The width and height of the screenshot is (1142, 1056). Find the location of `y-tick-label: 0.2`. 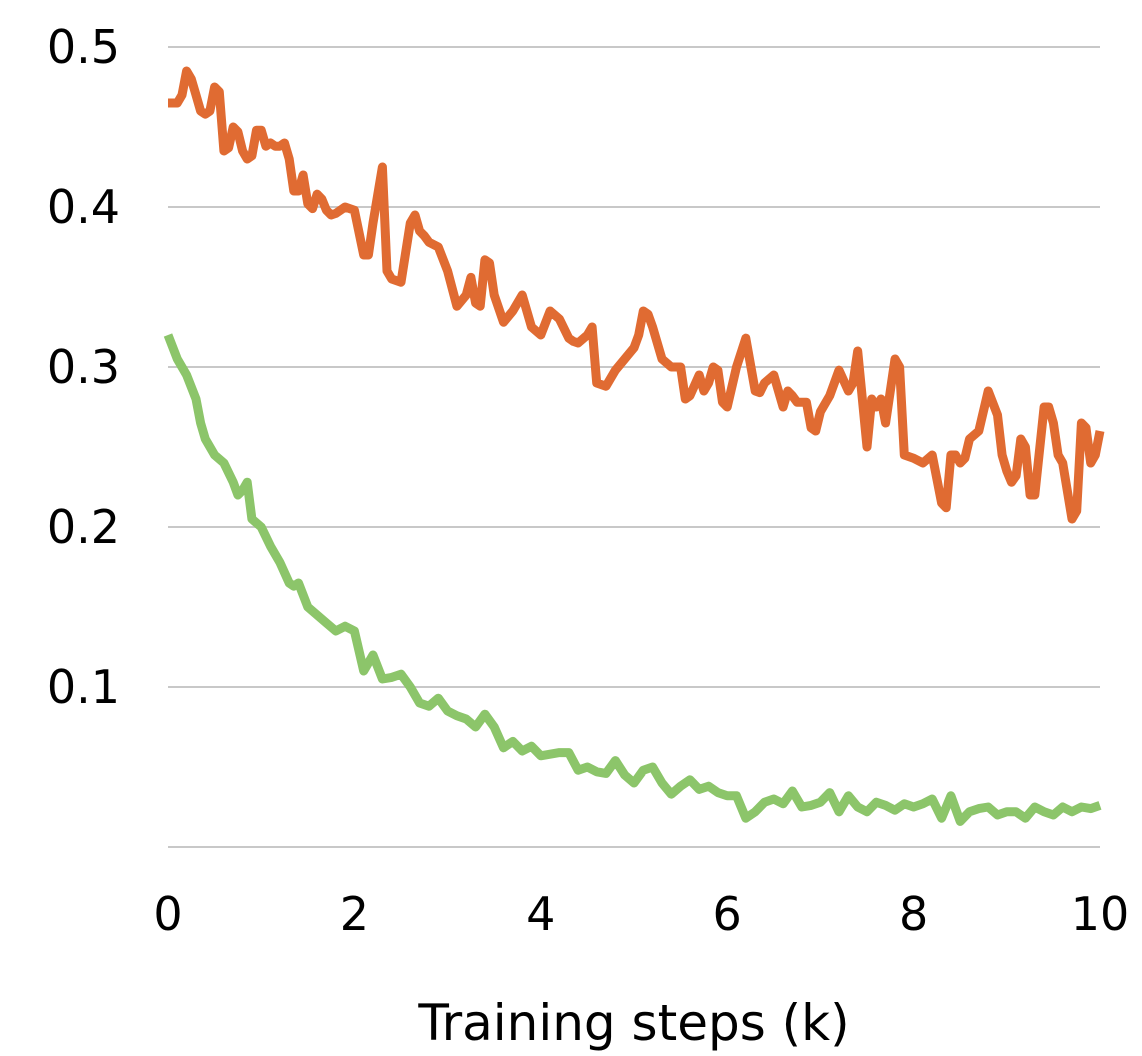

y-tick-label: 0.2 is located at coordinates (83, 527).